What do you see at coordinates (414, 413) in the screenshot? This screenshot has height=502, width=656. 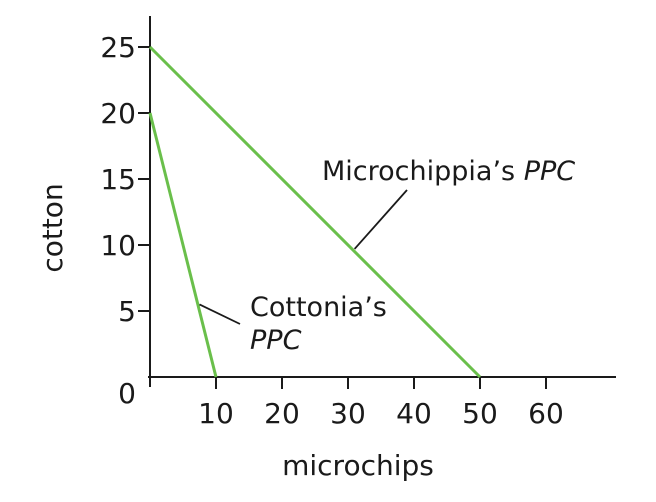 I see `x-tick-label-40: 40` at bounding box center [414, 413].